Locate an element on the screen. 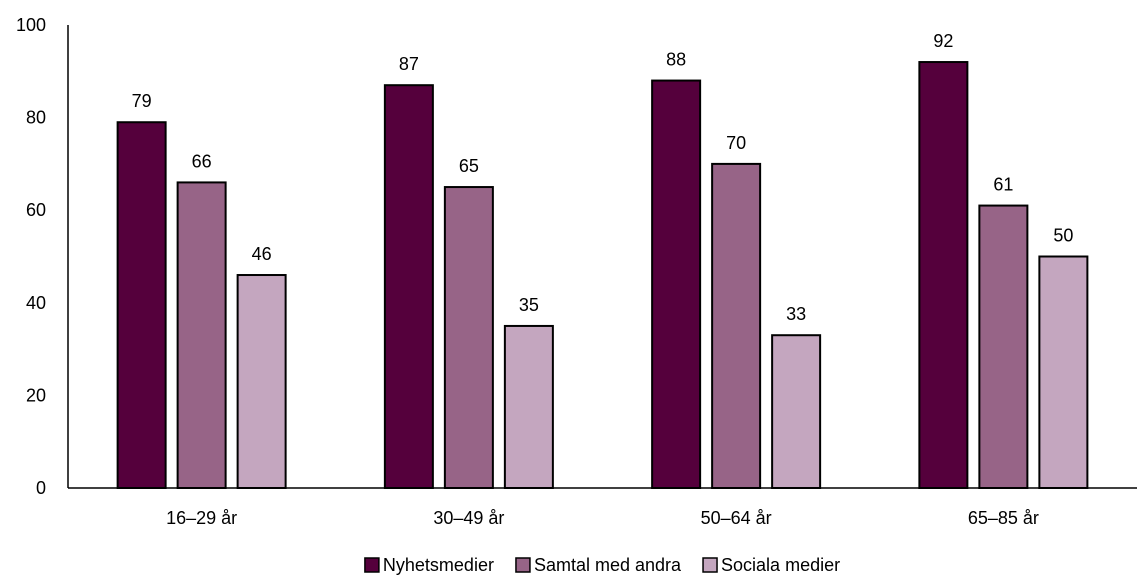 This screenshot has width=1139, height=584. y-tick-label: 40 is located at coordinates (36, 303).